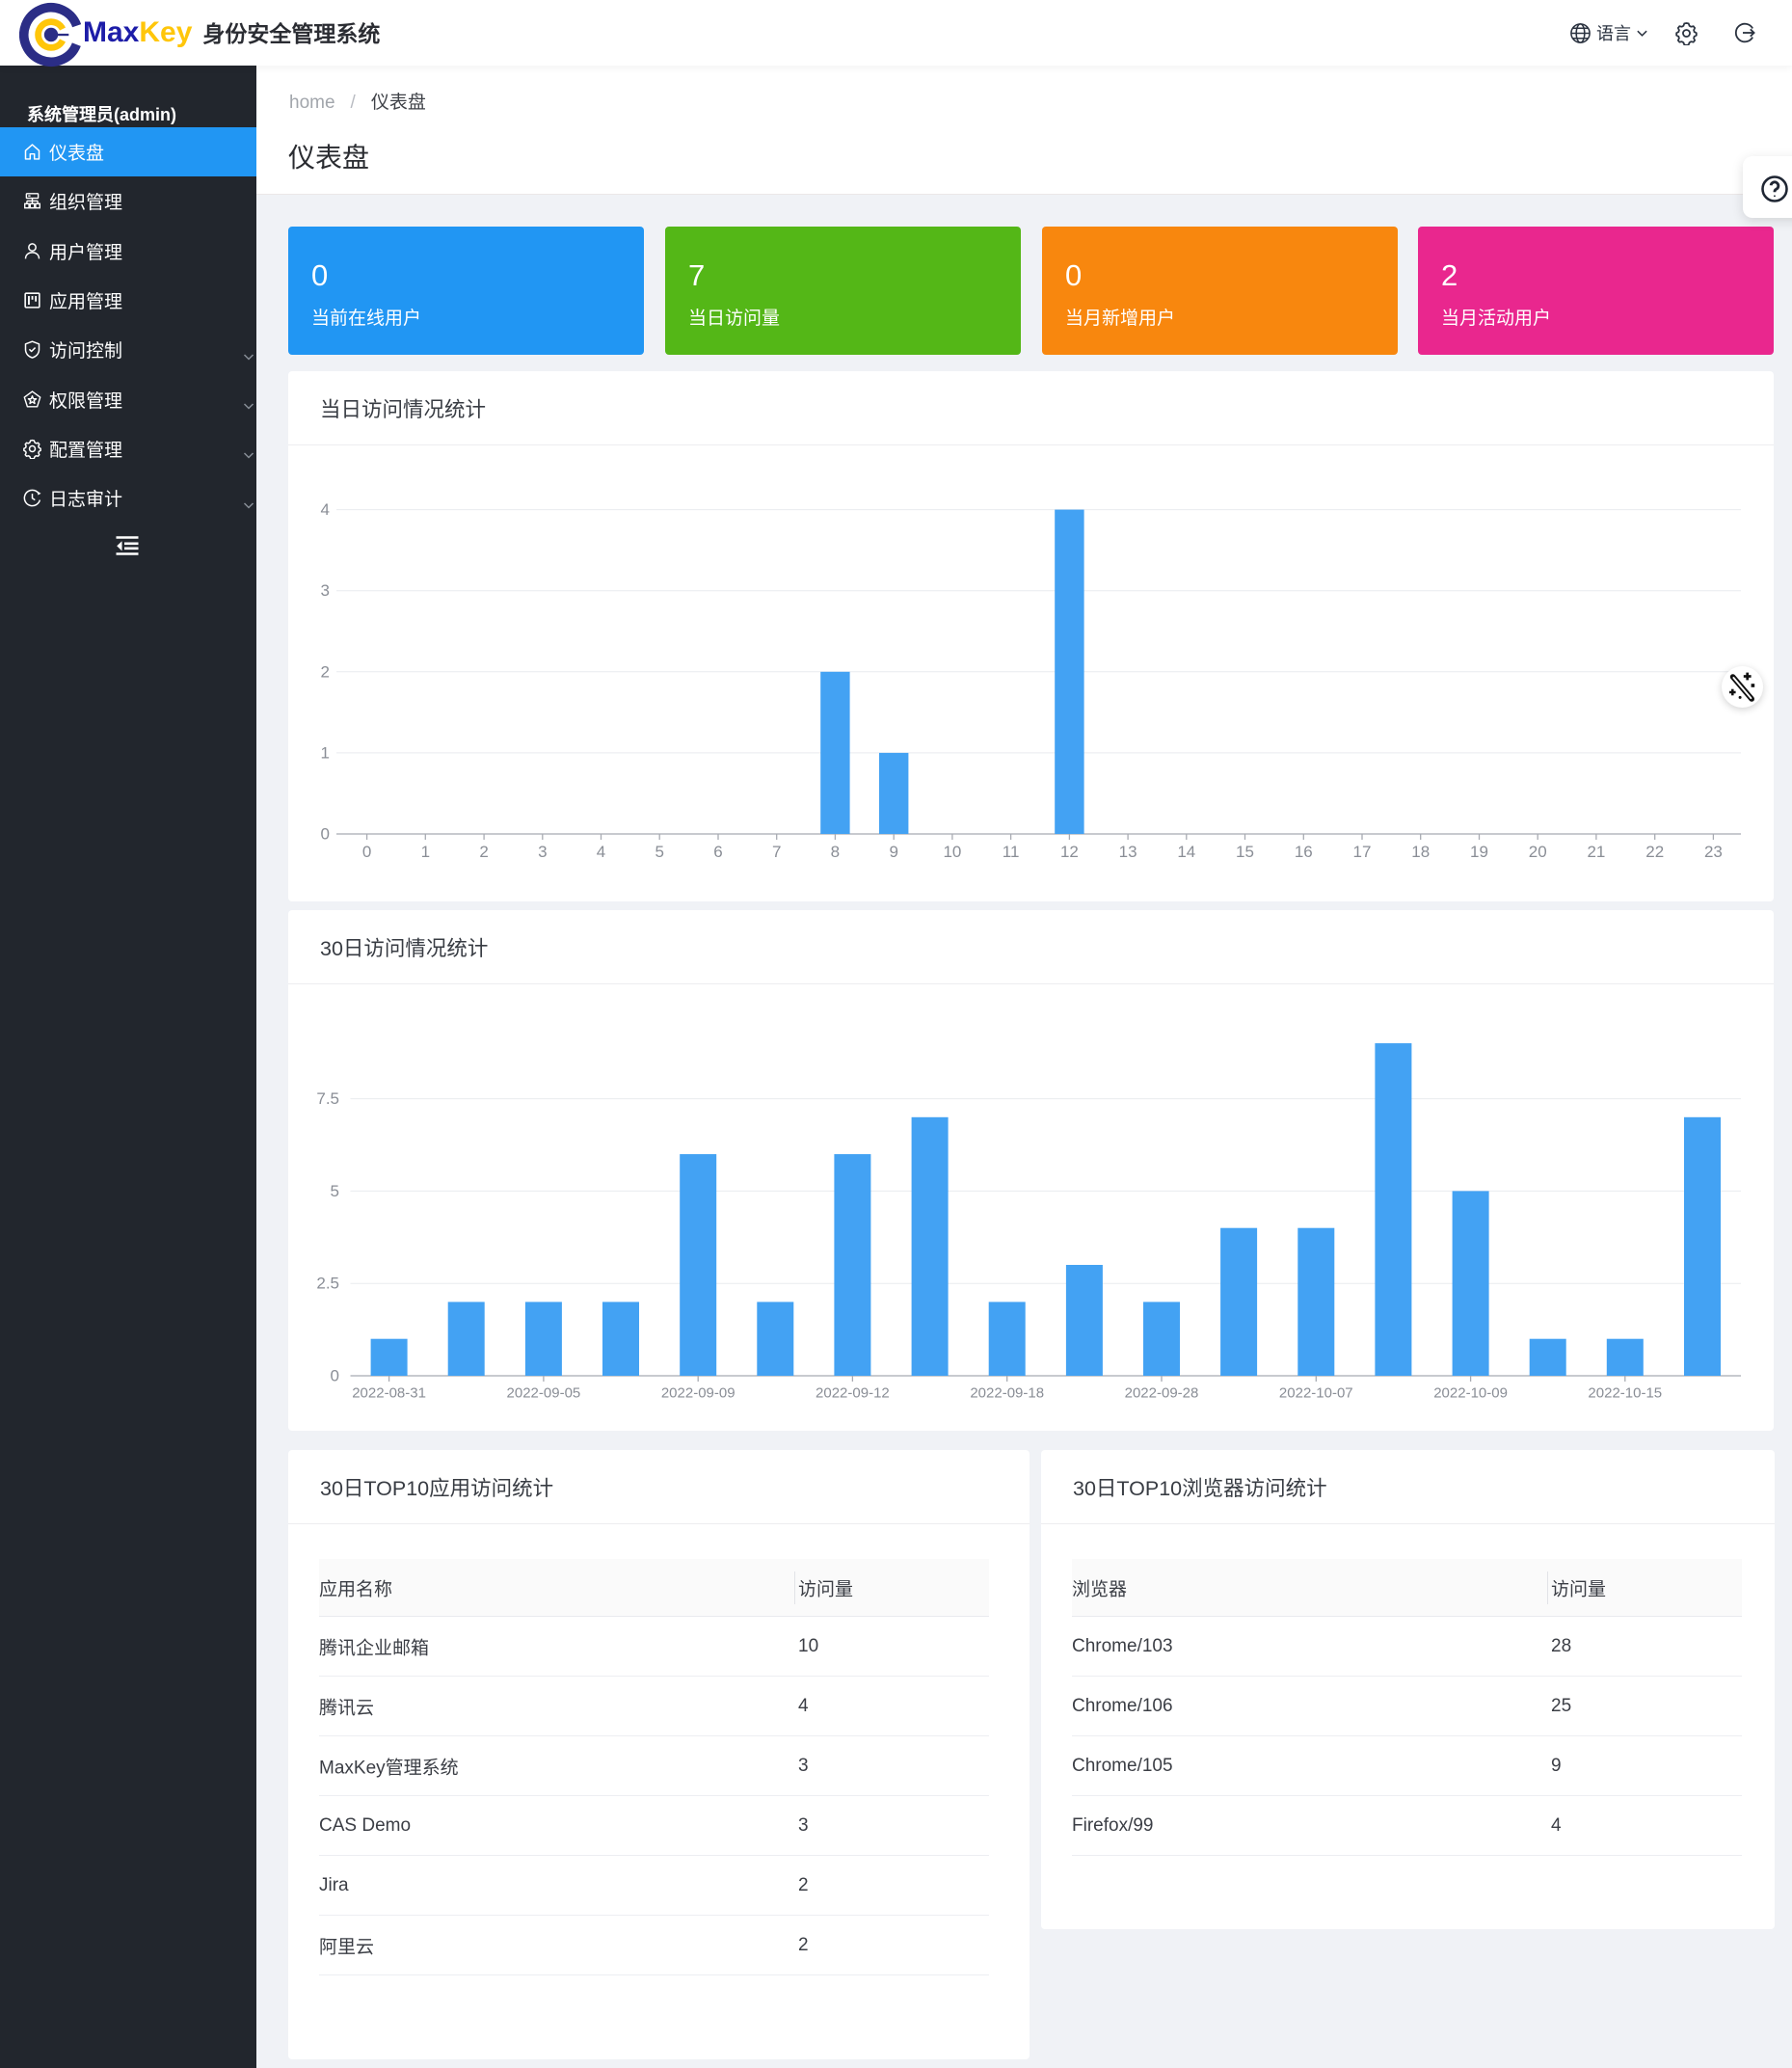 The width and height of the screenshot is (1792, 2068). What do you see at coordinates (835, 852) in the screenshot?
I see `svg-text: 8` at bounding box center [835, 852].